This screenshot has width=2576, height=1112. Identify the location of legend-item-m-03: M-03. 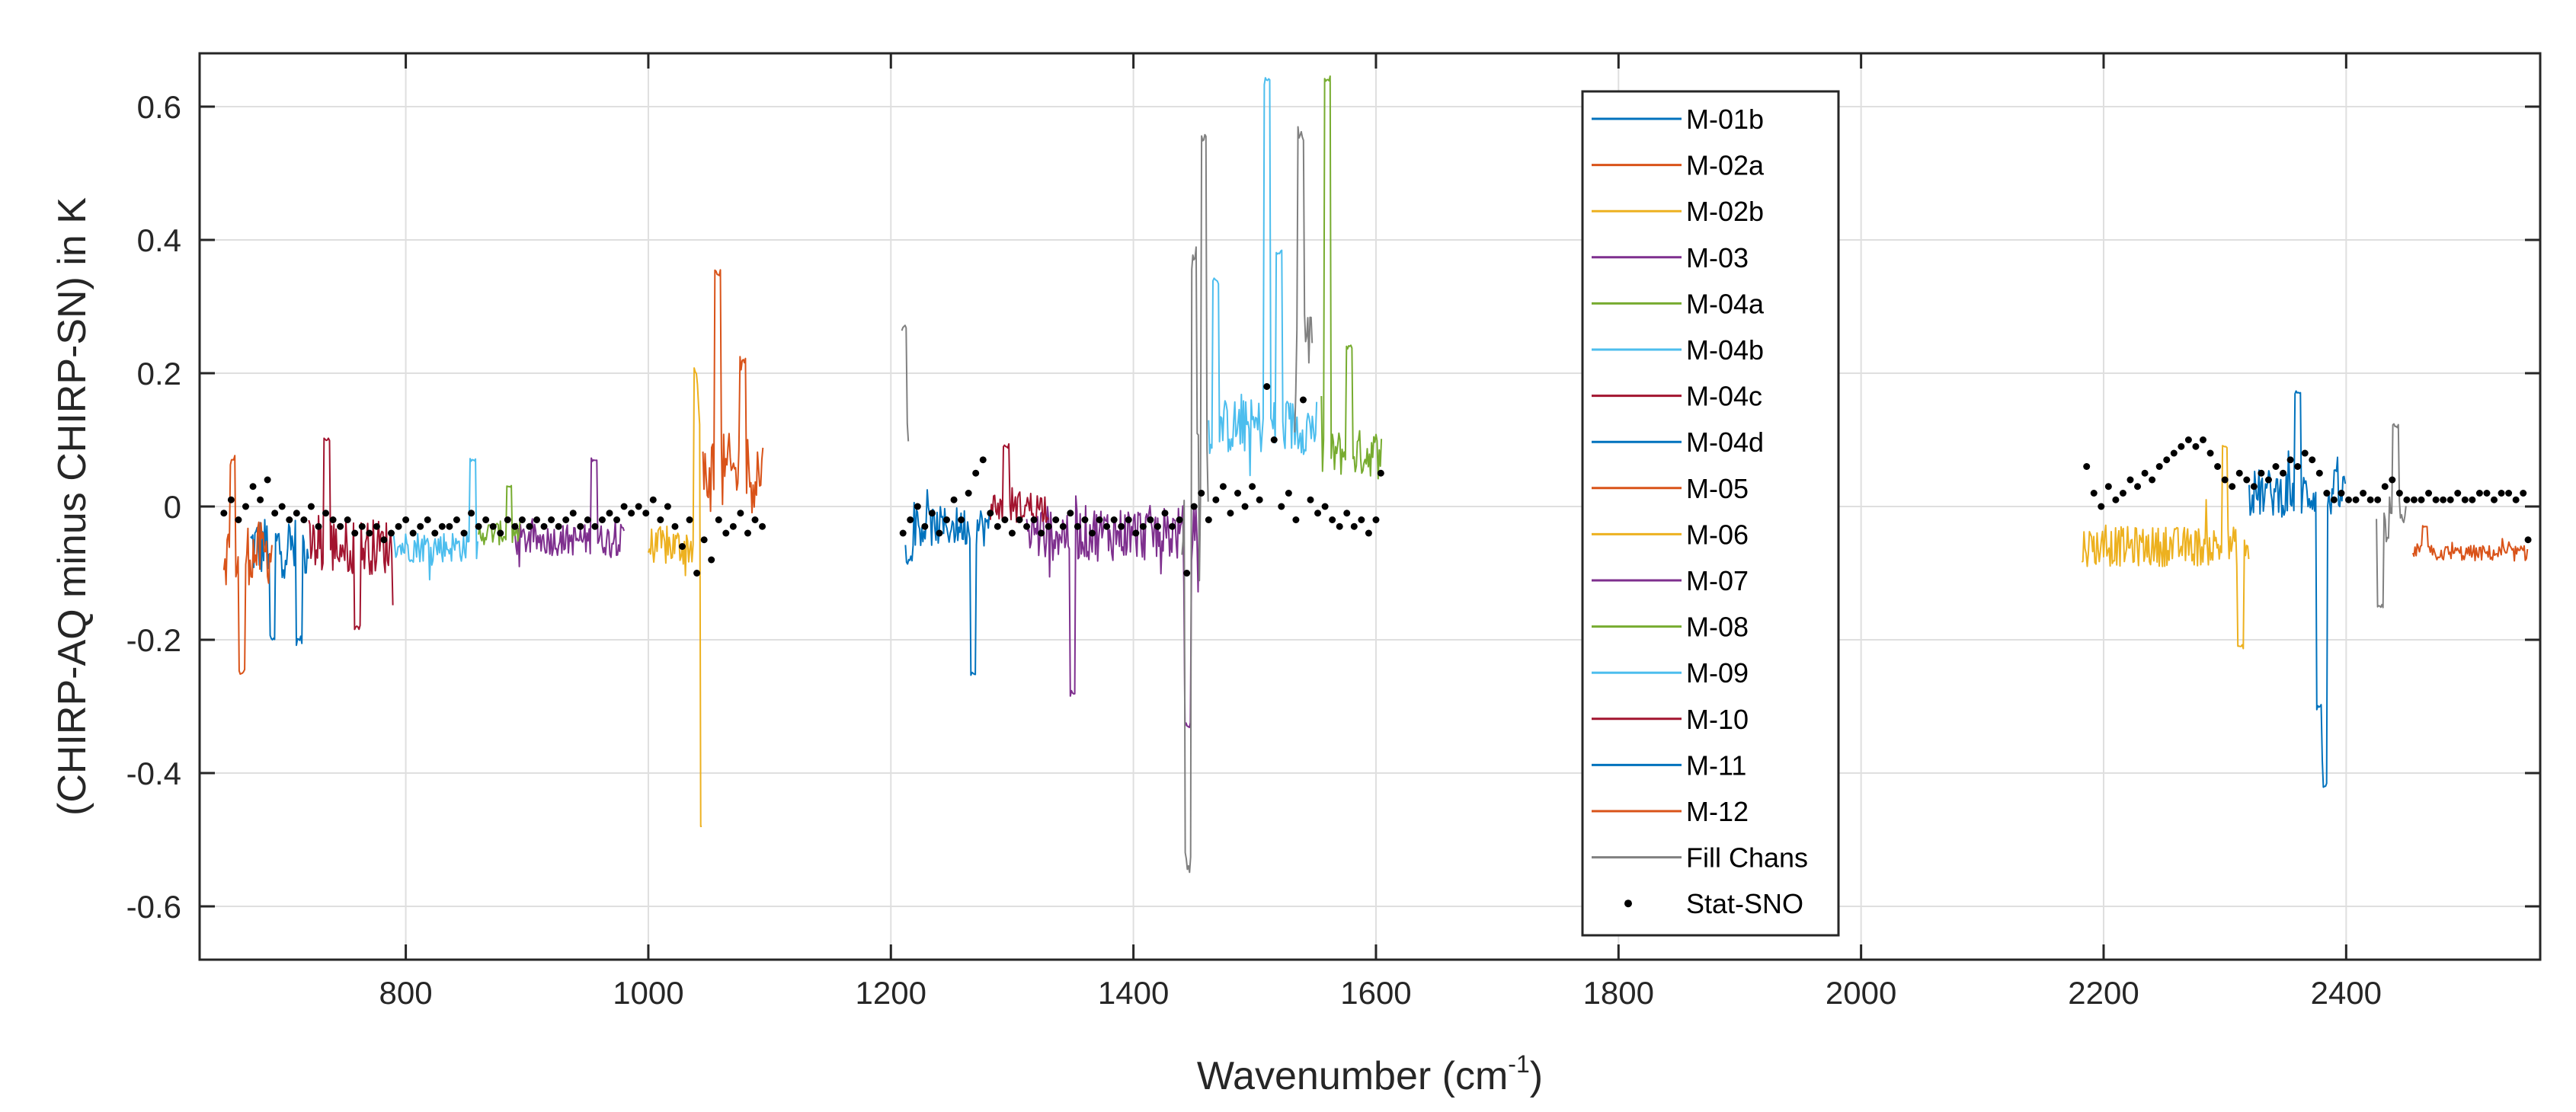
(1670, 257).